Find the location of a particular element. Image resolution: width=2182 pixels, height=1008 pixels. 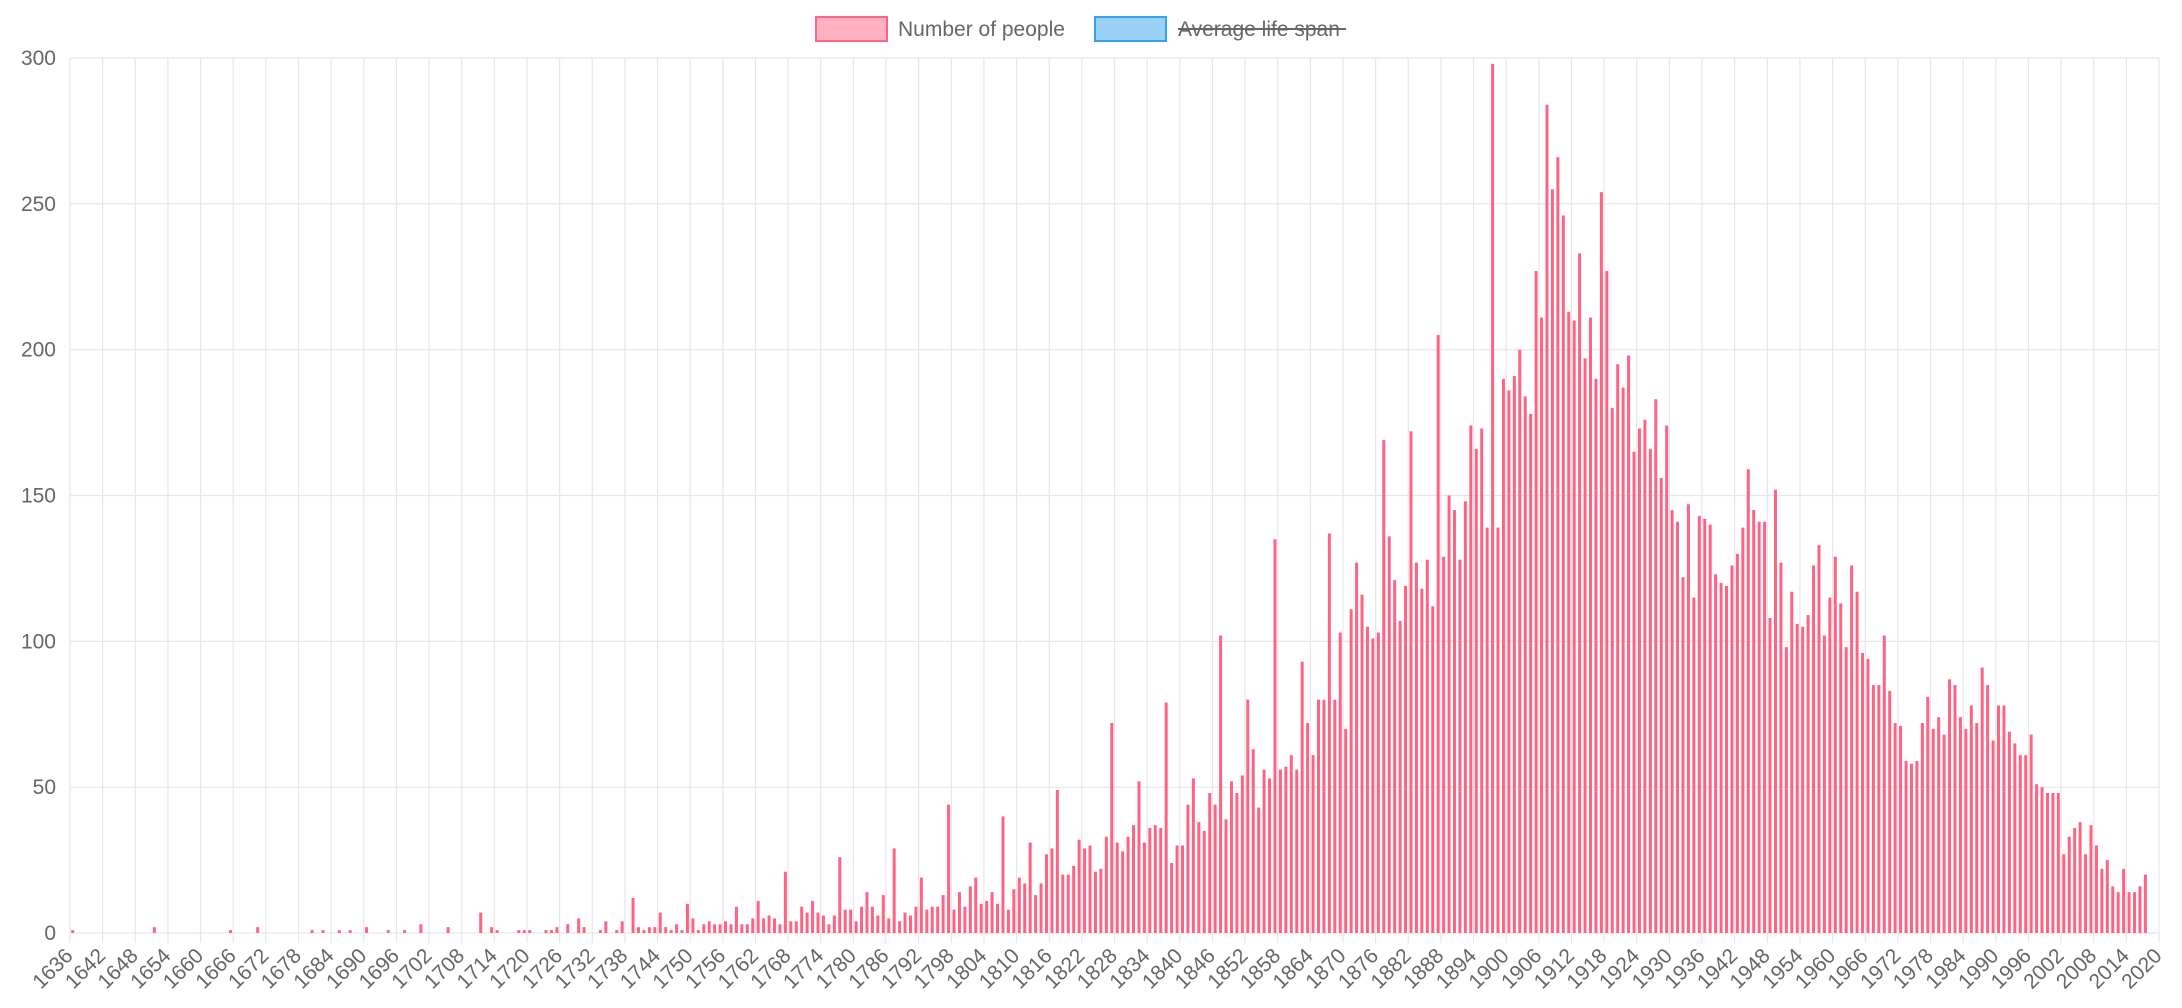

bar-1917 is located at coordinates (1601, 563).